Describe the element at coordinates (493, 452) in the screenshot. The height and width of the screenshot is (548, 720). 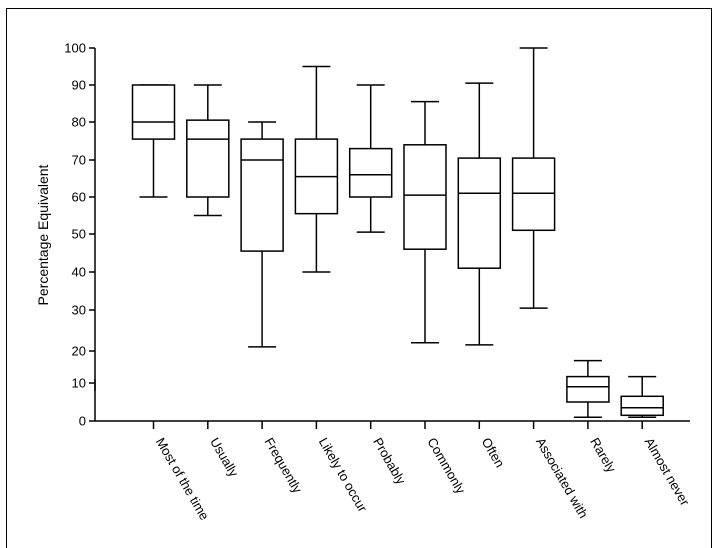
I see `x-category-label: Often` at that location.